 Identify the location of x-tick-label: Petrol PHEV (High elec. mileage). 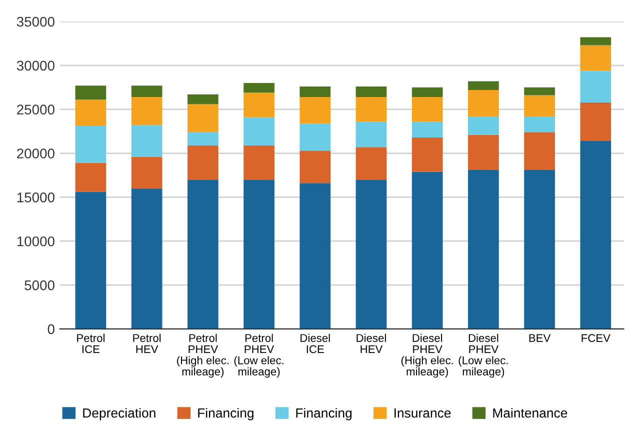
(202, 356).